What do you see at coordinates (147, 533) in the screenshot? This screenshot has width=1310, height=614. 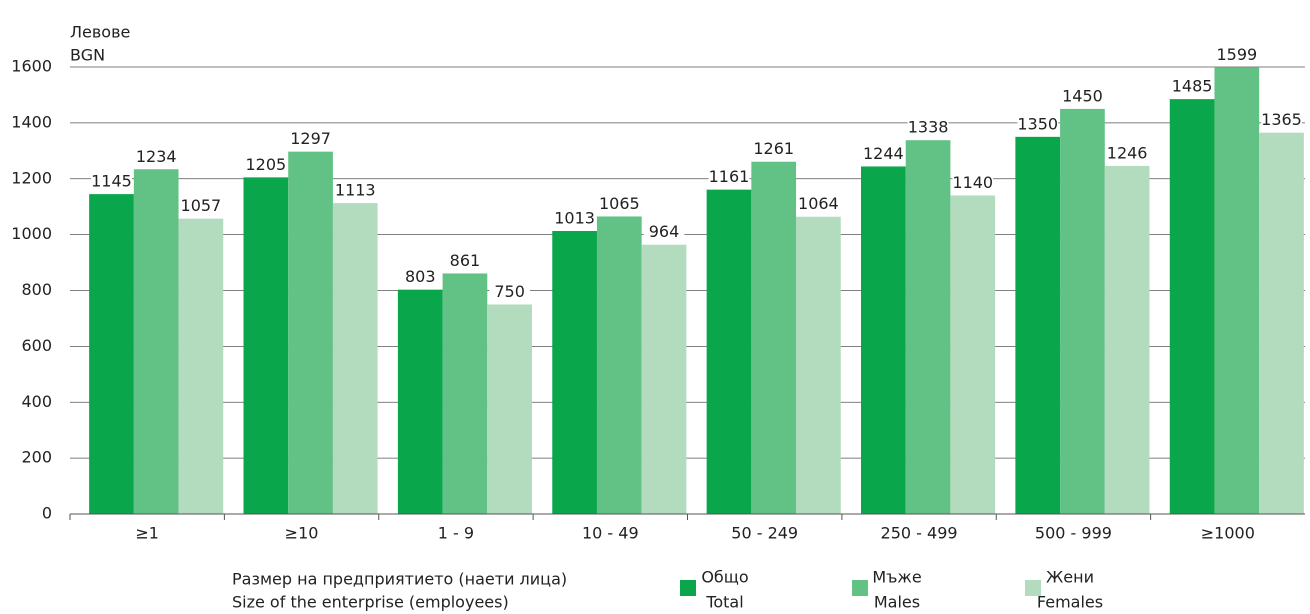 I see `x-tick-label: ≥1` at bounding box center [147, 533].